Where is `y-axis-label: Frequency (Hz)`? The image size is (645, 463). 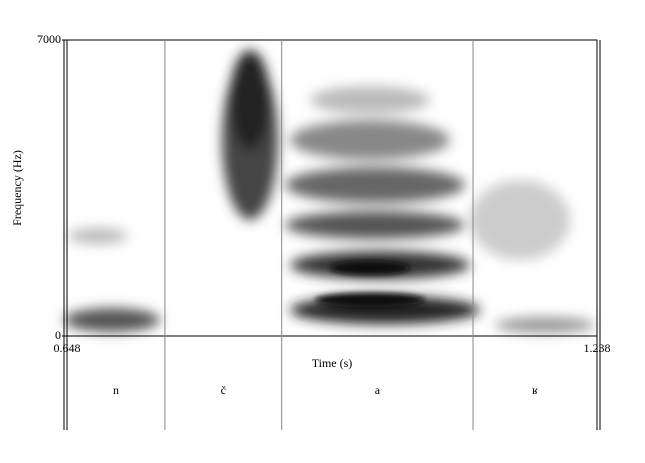
y-axis-label: Frequency (Hz) is located at coordinates (17, 188).